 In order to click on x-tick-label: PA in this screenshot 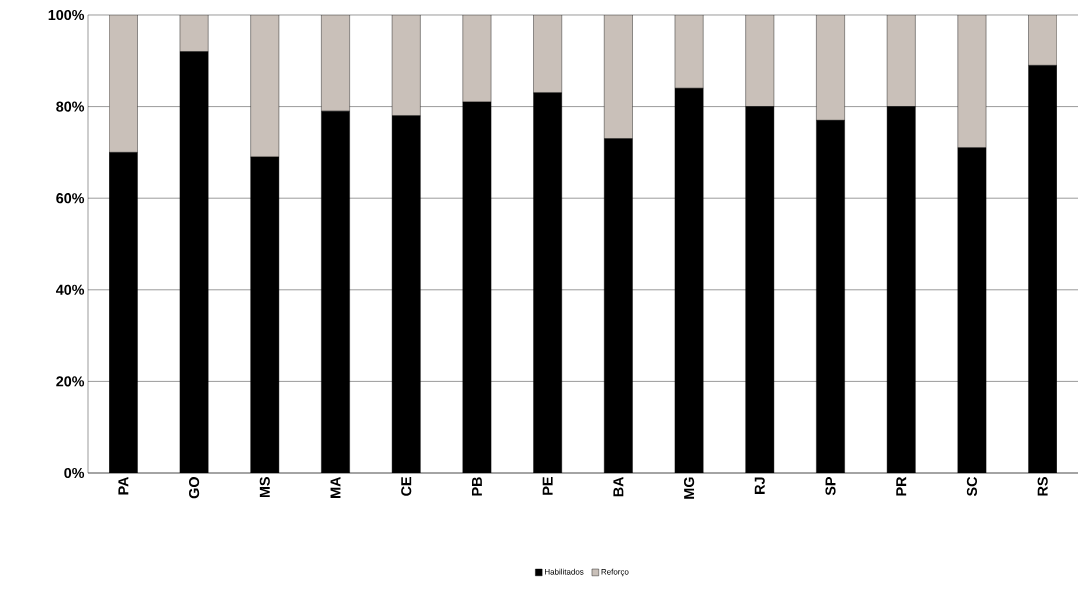, I will do `click(123, 485)`.